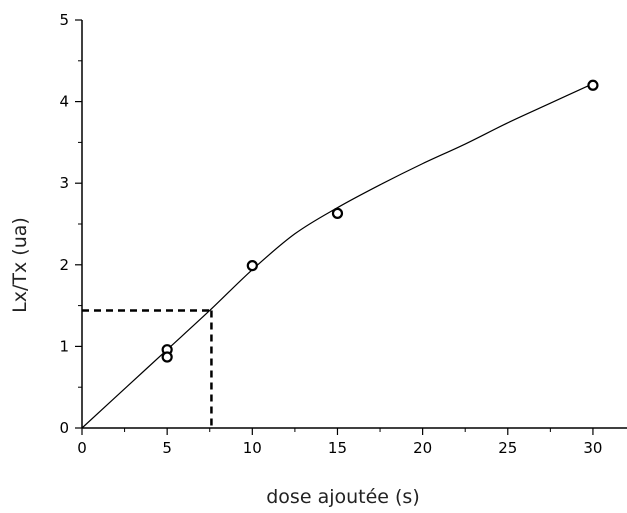 Image resolution: width=627 pixels, height=513 pixels. What do you see at coordinates (337, 448) in the screenshot?
I see `x-tick-label: 15` at bounding box center [337, 448].